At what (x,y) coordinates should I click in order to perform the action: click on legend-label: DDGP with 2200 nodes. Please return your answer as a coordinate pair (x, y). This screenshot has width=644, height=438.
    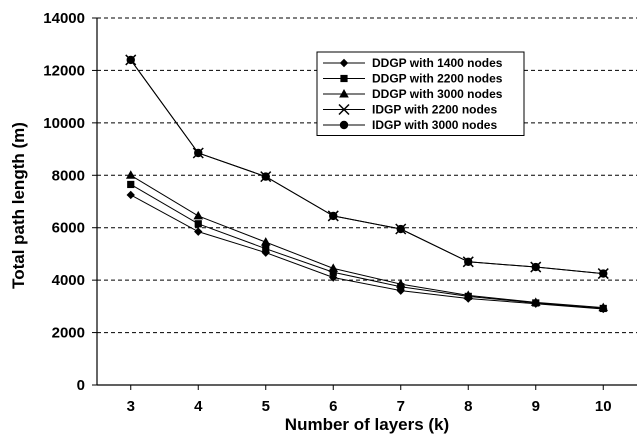
    Looking at the image, I should click on (437, 79).